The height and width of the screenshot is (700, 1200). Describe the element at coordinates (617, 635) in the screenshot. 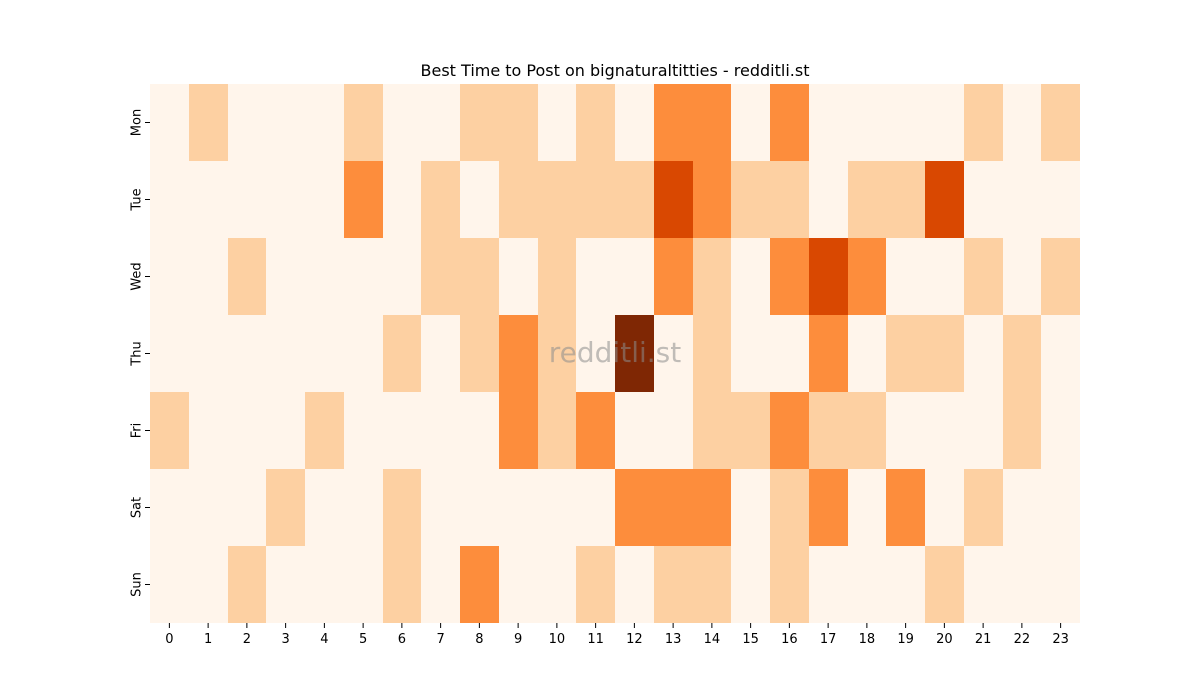

I see `x-axis-ticks: 0 1 2 3 4 5 6 7 8 9 10 11 12 13 14 15 16 17 18 19 20 21 22 23` at that location.